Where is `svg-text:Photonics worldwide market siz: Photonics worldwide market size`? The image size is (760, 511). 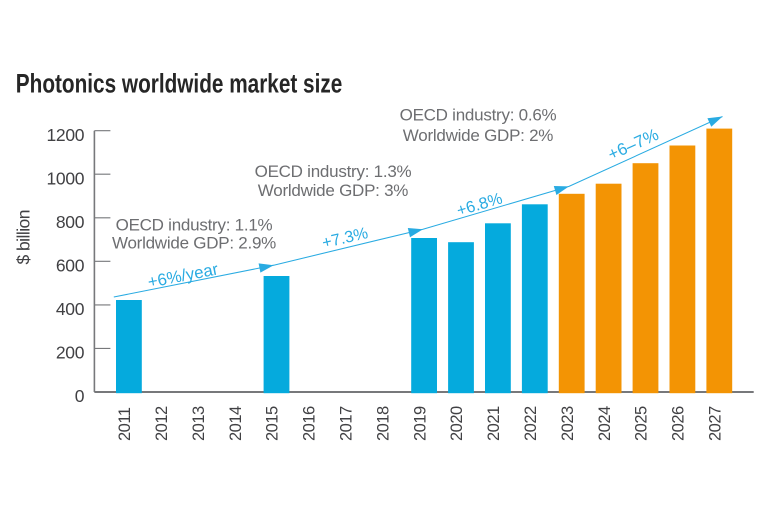 svg-text:Photonics worldwide market siz: Photonics worldwide market size is located at coordinates (179, 84).